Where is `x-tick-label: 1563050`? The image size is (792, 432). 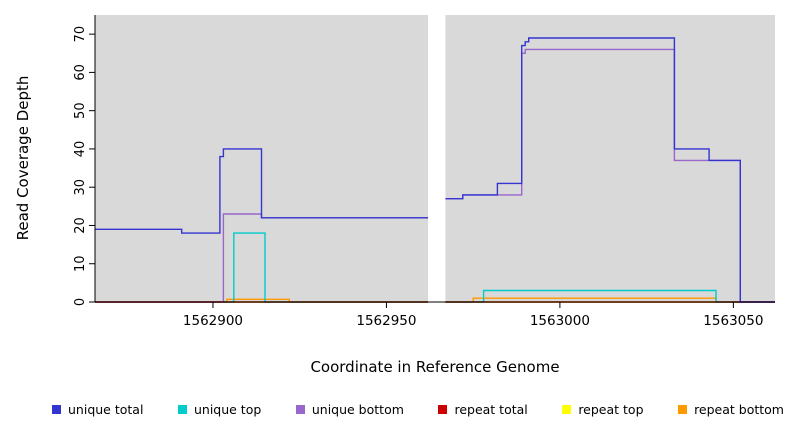 x-tick-label: 1563050 is located at coordinates (733, 321).